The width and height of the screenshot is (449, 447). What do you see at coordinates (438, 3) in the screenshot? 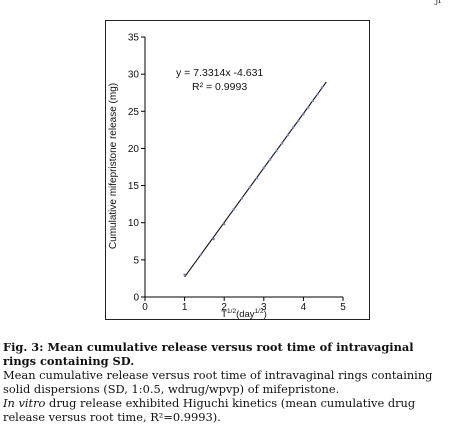
I see `page-mark: ji` at bounding box center [438, 3].